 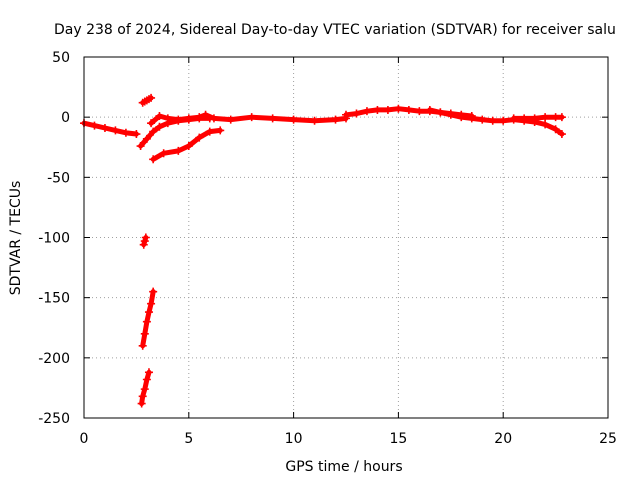 What do you see at coordinates (54, 419) in the screenshot?
I see `y-tick-label: -250` at bounding box center [54, 419].